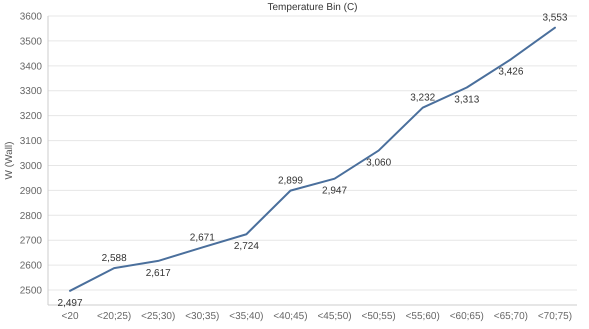 This screenshot has height=329, width=589. I want to click on y-tick-label: 2900, so click(31, 191).